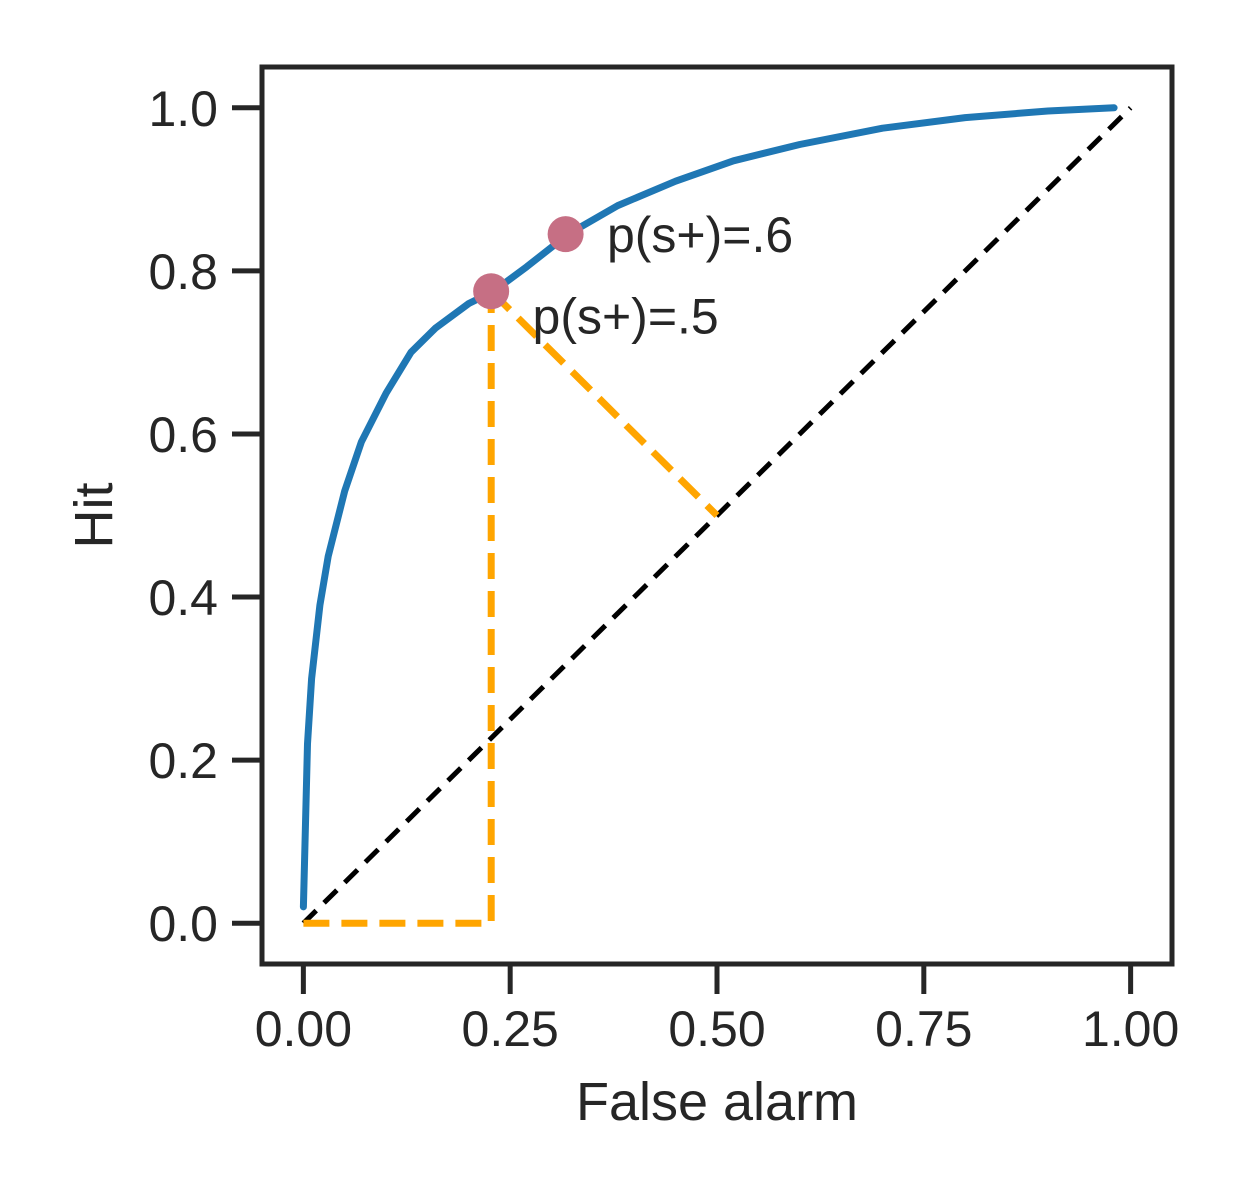 This screenshot has width=1250, height=1200. Describe the element at coordinates (1130, 1029) in the screenshot. I see `x-tick-label: 1.00` at that location.